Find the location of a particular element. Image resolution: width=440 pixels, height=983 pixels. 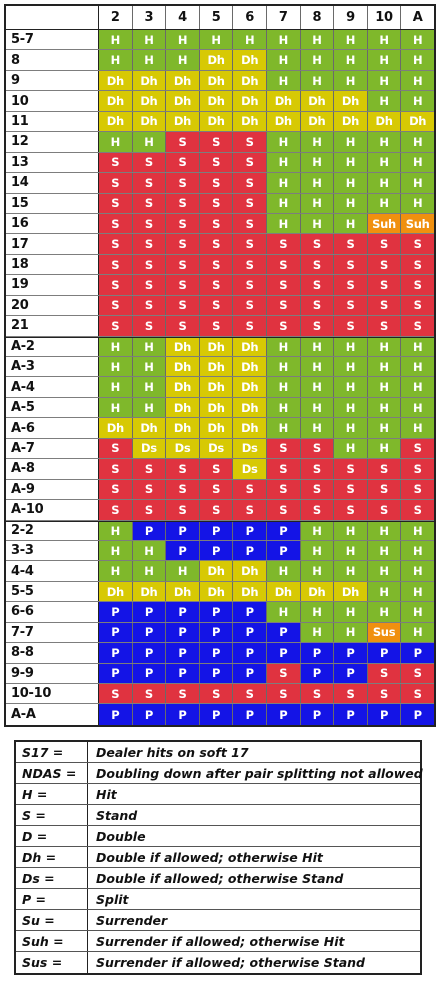

player-hand-label: 13 is located at coordinates (52, 162).